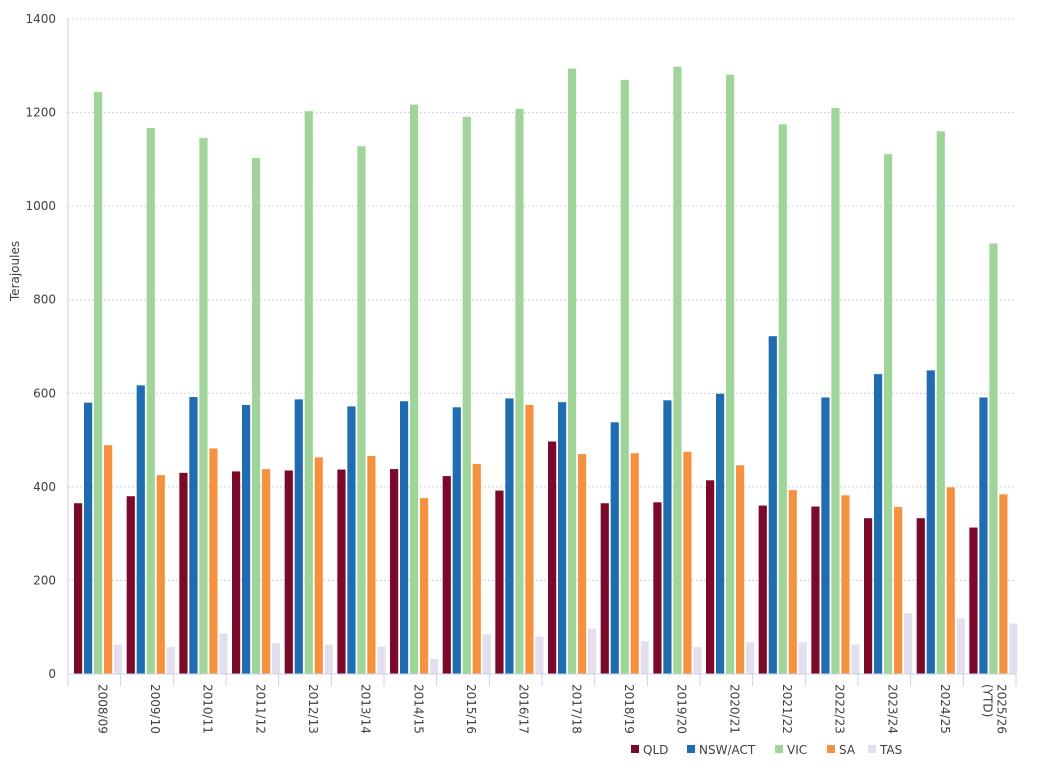  What do you see at coordinates (890, 750) in the screenshot?
I see `legend-label: TAS` at bounding box center [890, 750].